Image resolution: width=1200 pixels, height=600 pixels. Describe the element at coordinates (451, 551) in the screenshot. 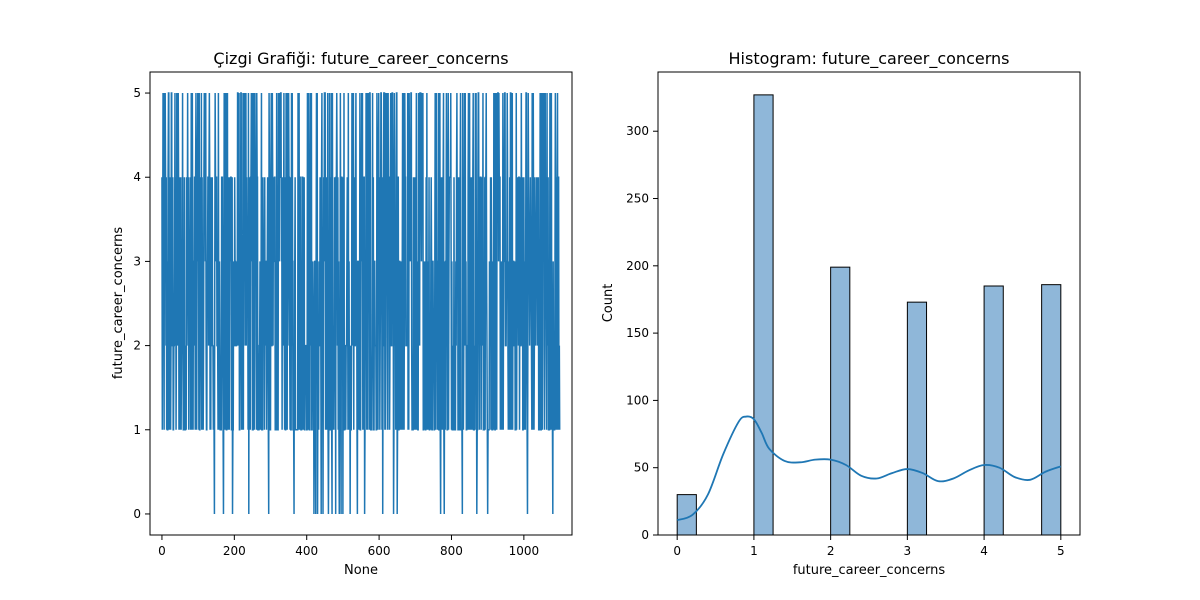

I see `x-tick-label: 800` at that location.